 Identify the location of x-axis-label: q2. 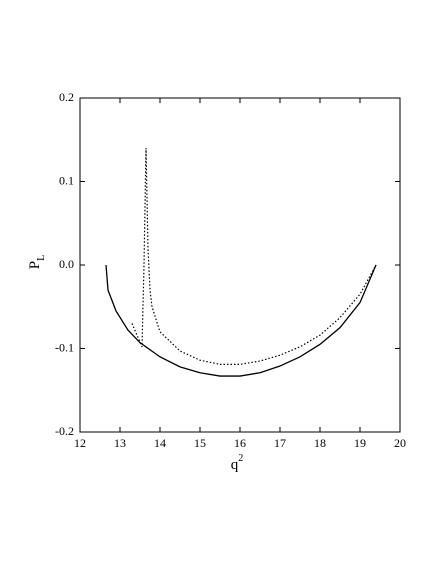
(237, 463).